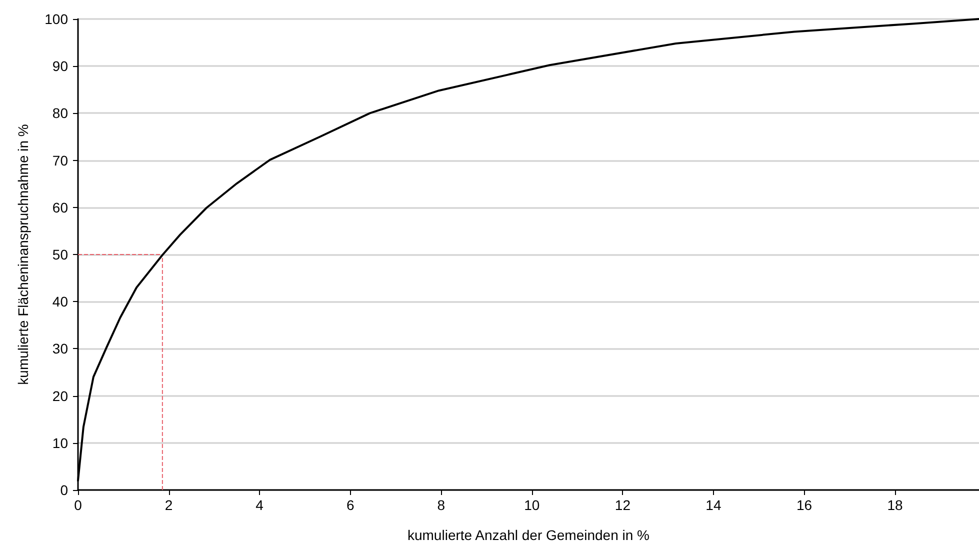  Describe the element at coordinates (60, 348) in the screenshot. I see `y-tick-label: 30` at that location.